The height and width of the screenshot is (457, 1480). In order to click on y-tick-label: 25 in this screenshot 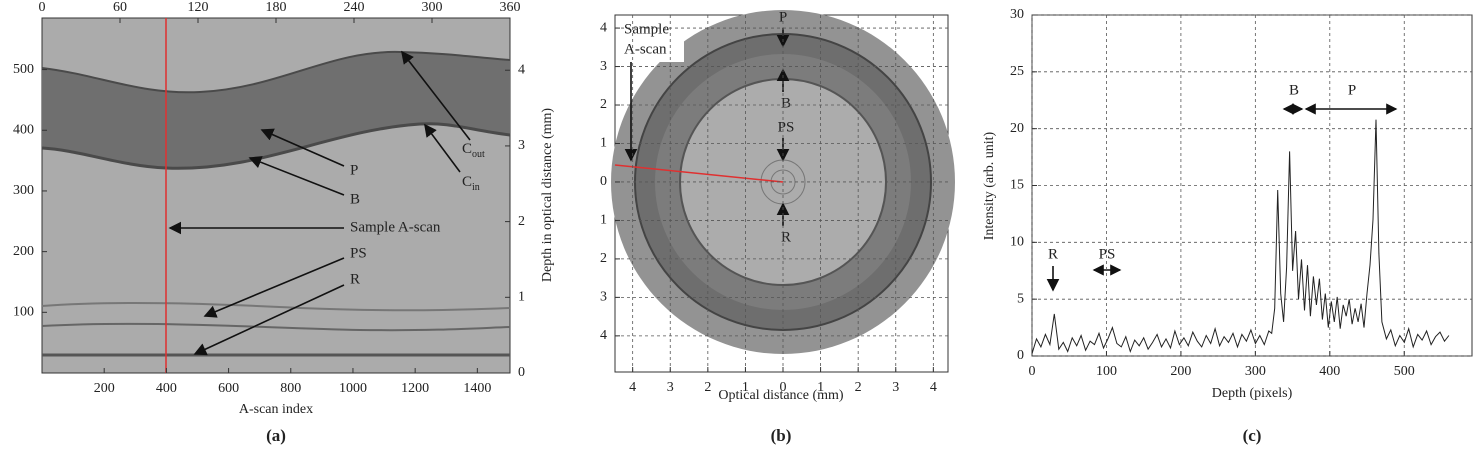, I will do `click(1017, 71)`.